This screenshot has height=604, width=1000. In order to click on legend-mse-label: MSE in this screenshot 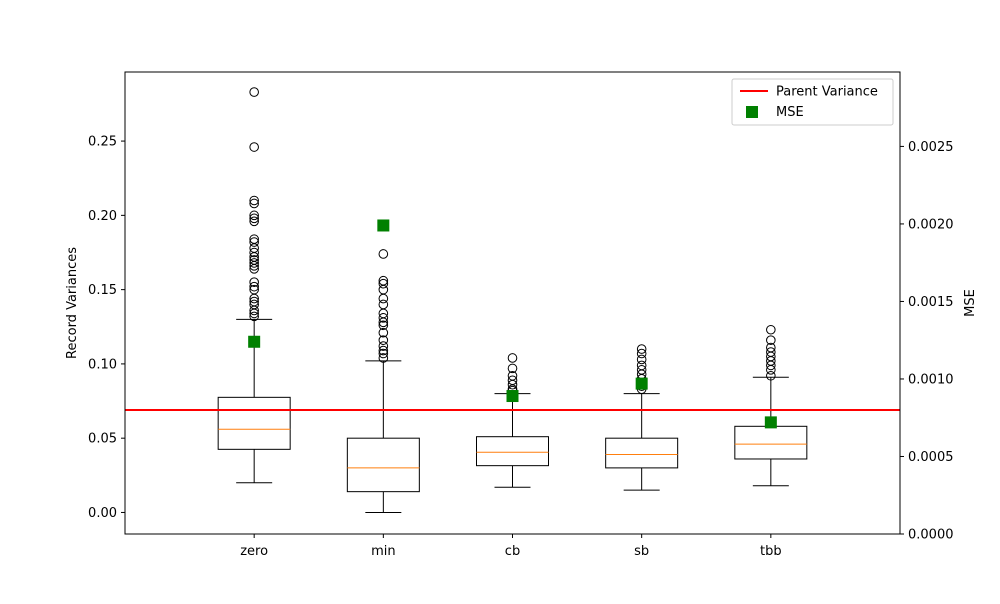, I will do `click(790, 112)`.